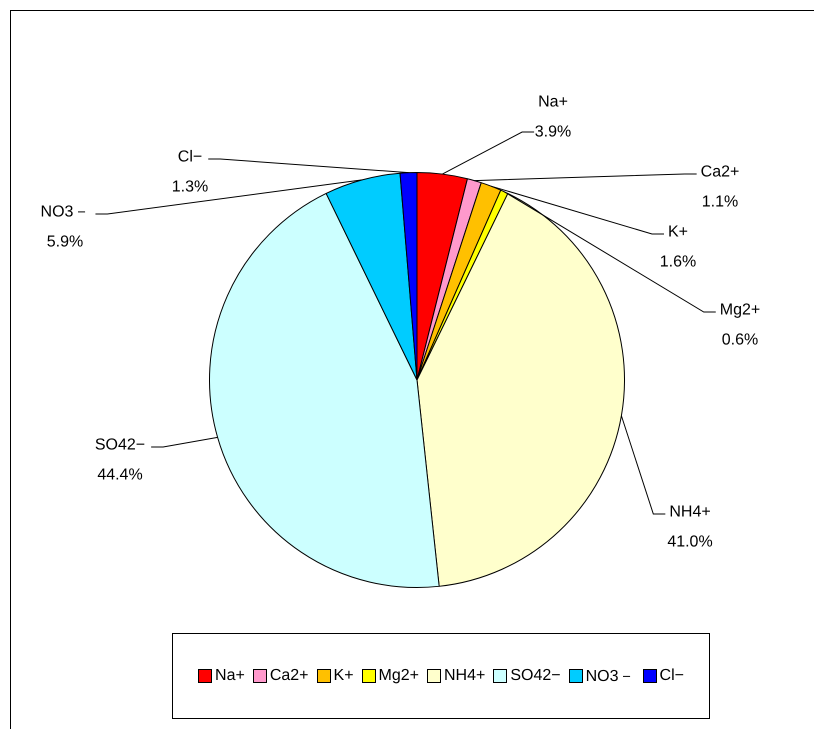 The width and height of the screenshot is (814, 729). What do you see at coordinates (740, 309) in the screenshot?
I see `slice-label: Mg2+` at bounding box center [740, 309].